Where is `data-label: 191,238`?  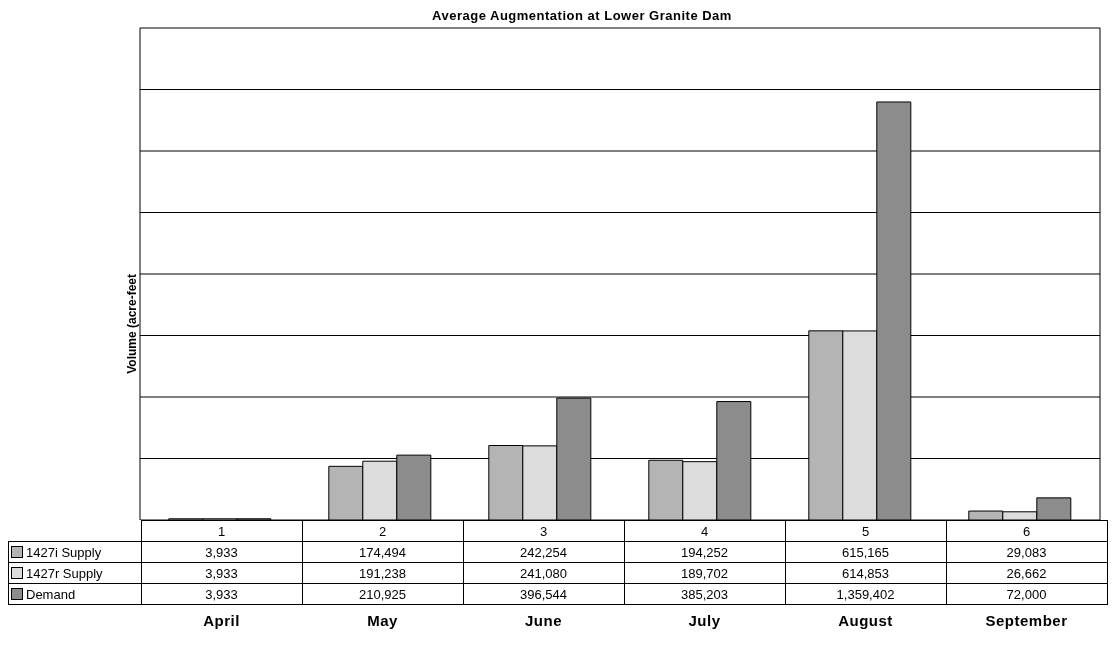 data-label: 191,238 is located at coordinates (382, 573).